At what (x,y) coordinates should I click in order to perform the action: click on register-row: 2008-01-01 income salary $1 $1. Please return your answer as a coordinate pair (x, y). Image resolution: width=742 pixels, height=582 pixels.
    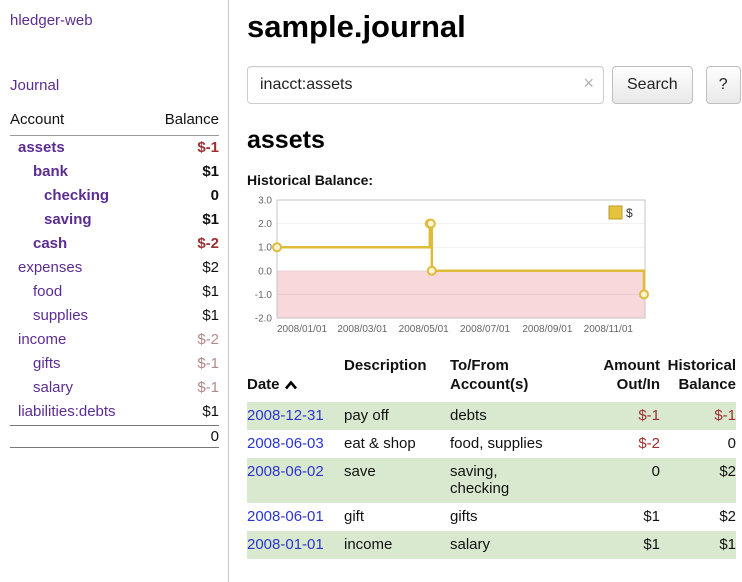
    Looking at the image, I should click on (491, 544).